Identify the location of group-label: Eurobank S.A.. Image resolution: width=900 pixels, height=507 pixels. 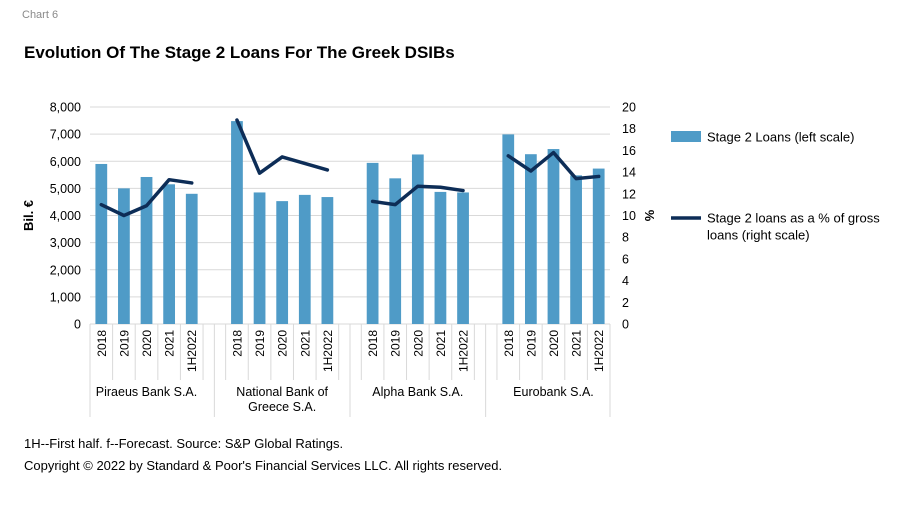
(553, 392).